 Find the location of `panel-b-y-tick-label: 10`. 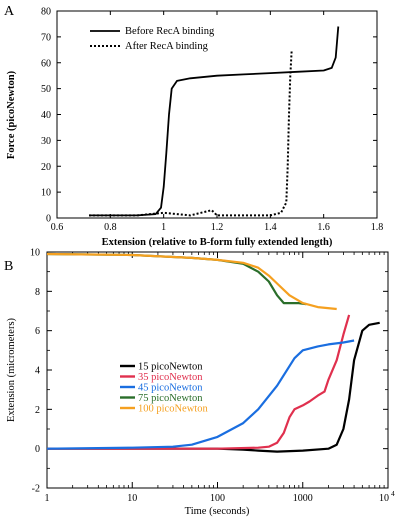

panel-b-y-tick-label: 10 is located at coordinates (35, 253).